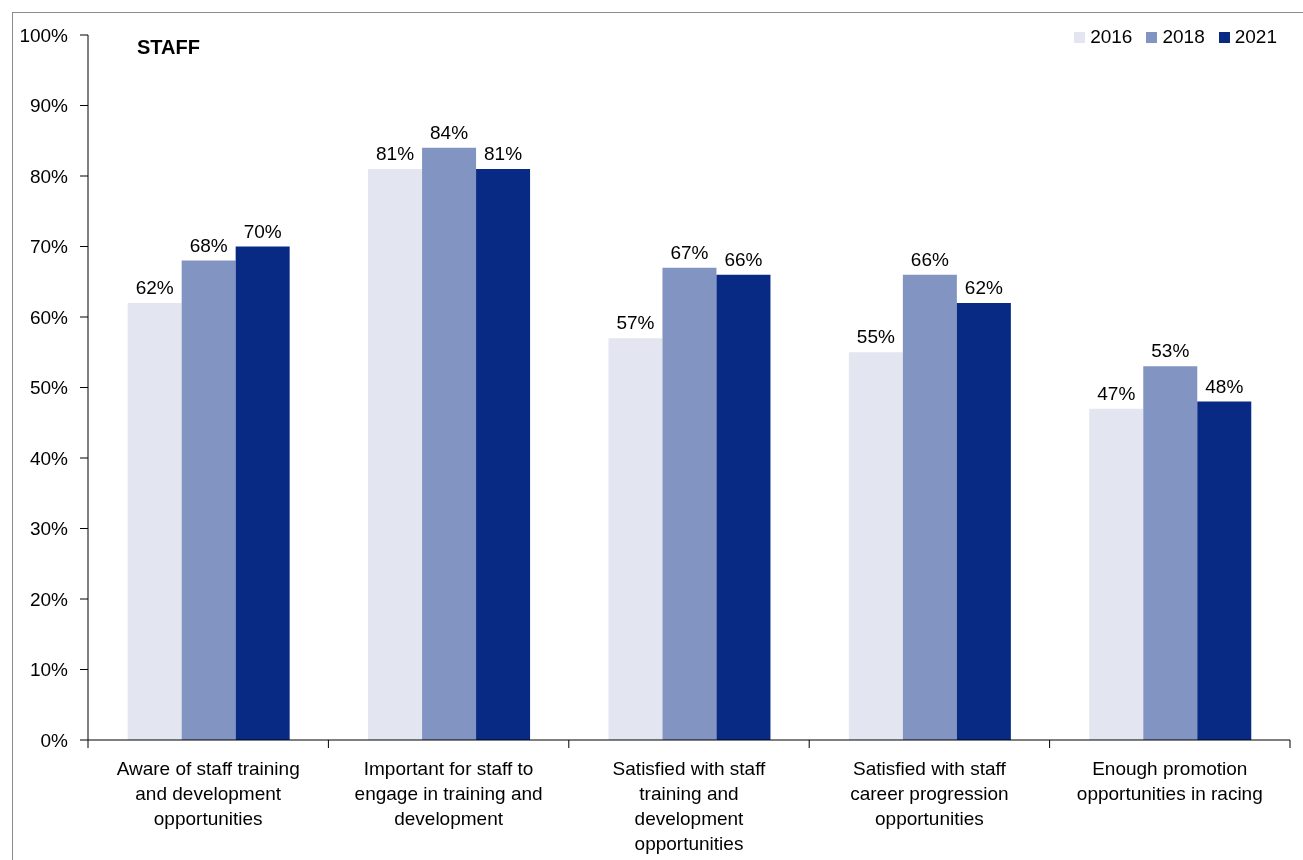 The width and height of the screenshot is (1303, 860). What do you see at coordinates (44, 35) in the screenshot?
I see `y-tick-label: 100%` at bounding box center [44, 35].